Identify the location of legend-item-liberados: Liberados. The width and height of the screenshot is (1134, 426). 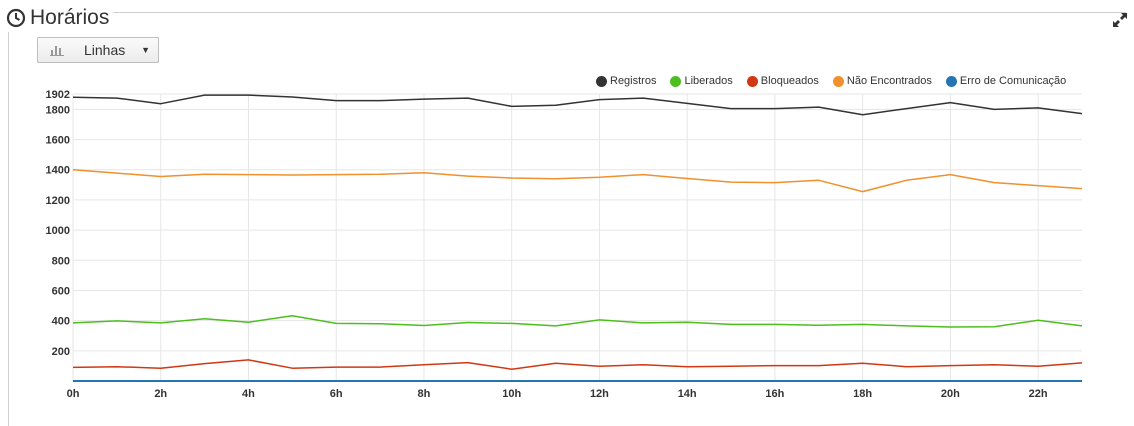
(701, 81).